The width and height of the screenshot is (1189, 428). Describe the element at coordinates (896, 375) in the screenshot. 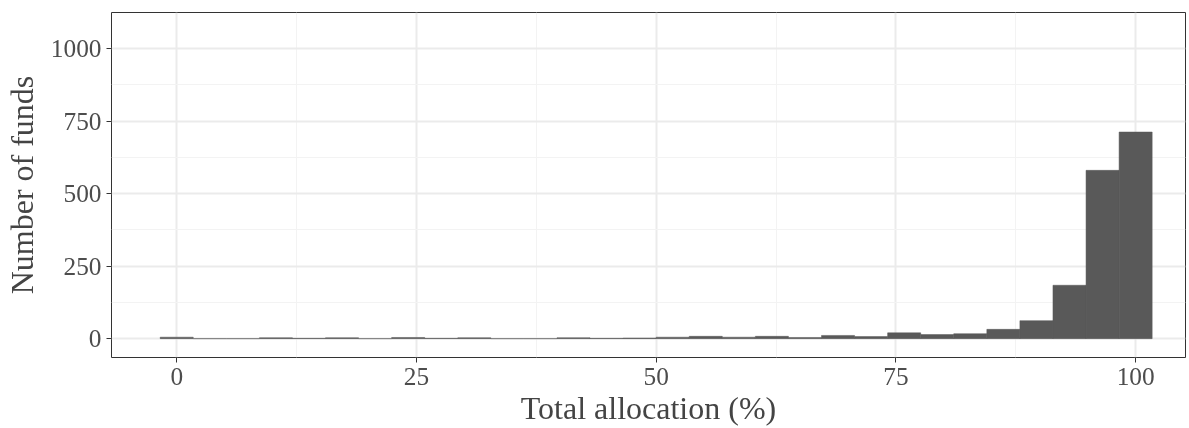

I see `x-tick-label: 75` at that location.